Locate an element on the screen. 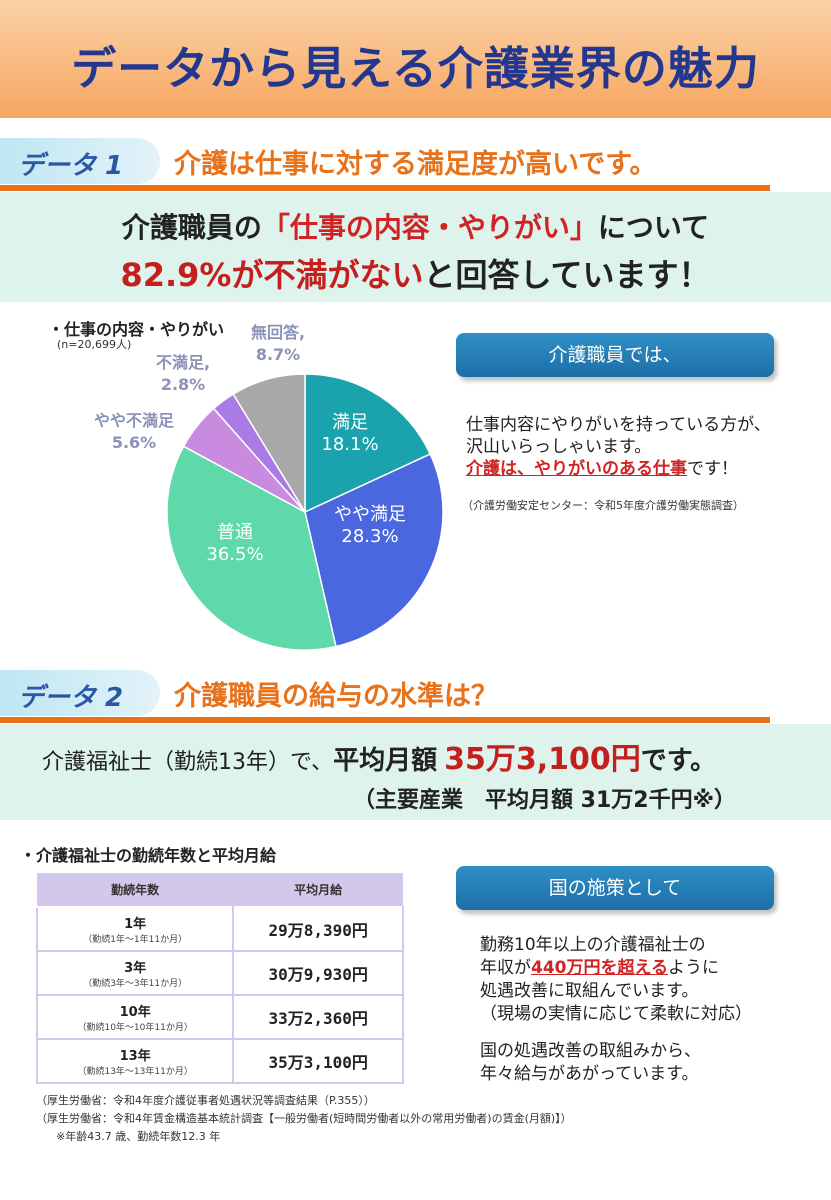 The width and height of the screenshot is (831, 1200). box2-line5: 国の処遇改善の取組みから、 is located at coordinates (590, 1051).